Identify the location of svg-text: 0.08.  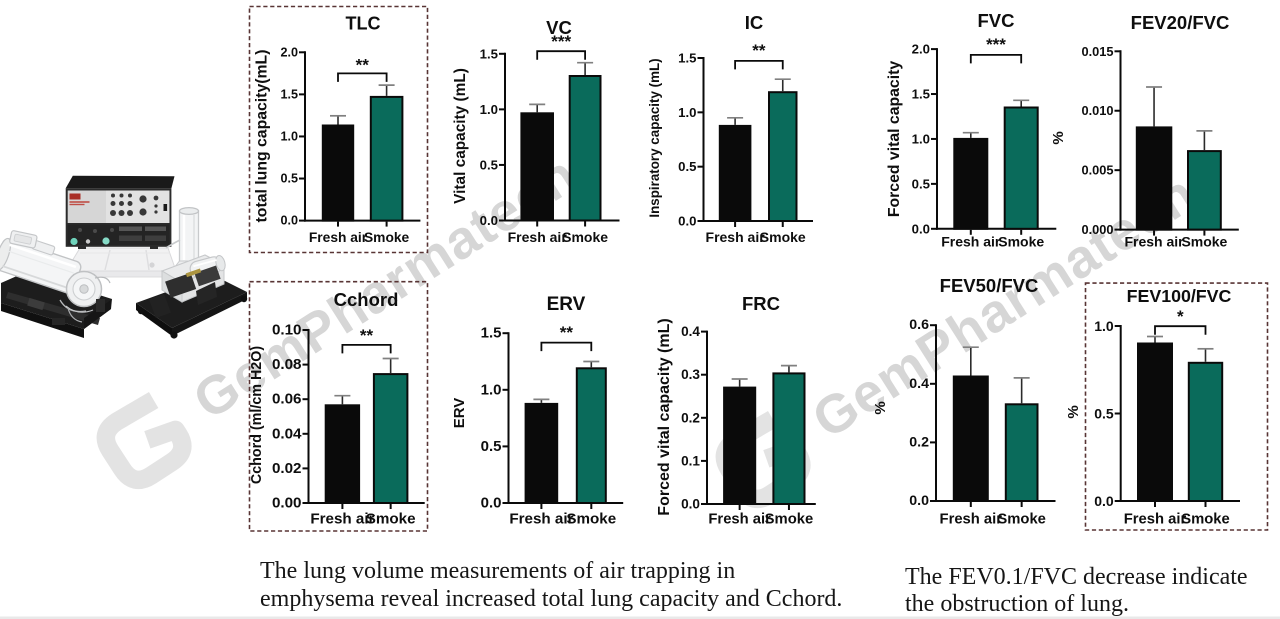
(287, 364).